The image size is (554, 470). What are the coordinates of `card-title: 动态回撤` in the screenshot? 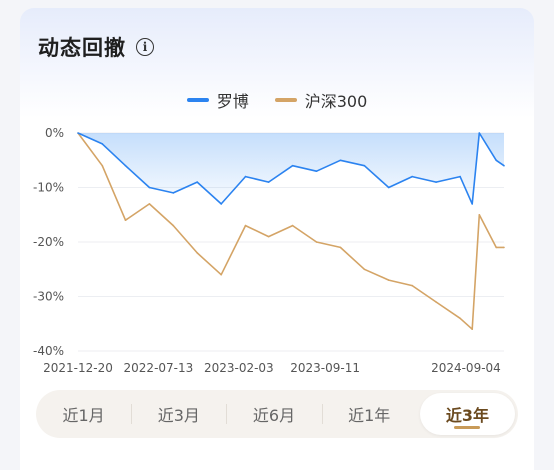 It's located at (82, 48).